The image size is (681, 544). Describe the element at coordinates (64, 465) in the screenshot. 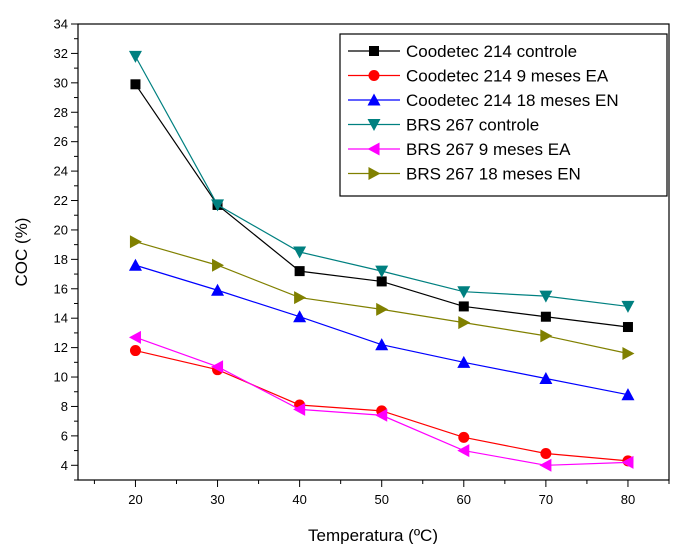

I see `y-tick-label: 4` at that location.